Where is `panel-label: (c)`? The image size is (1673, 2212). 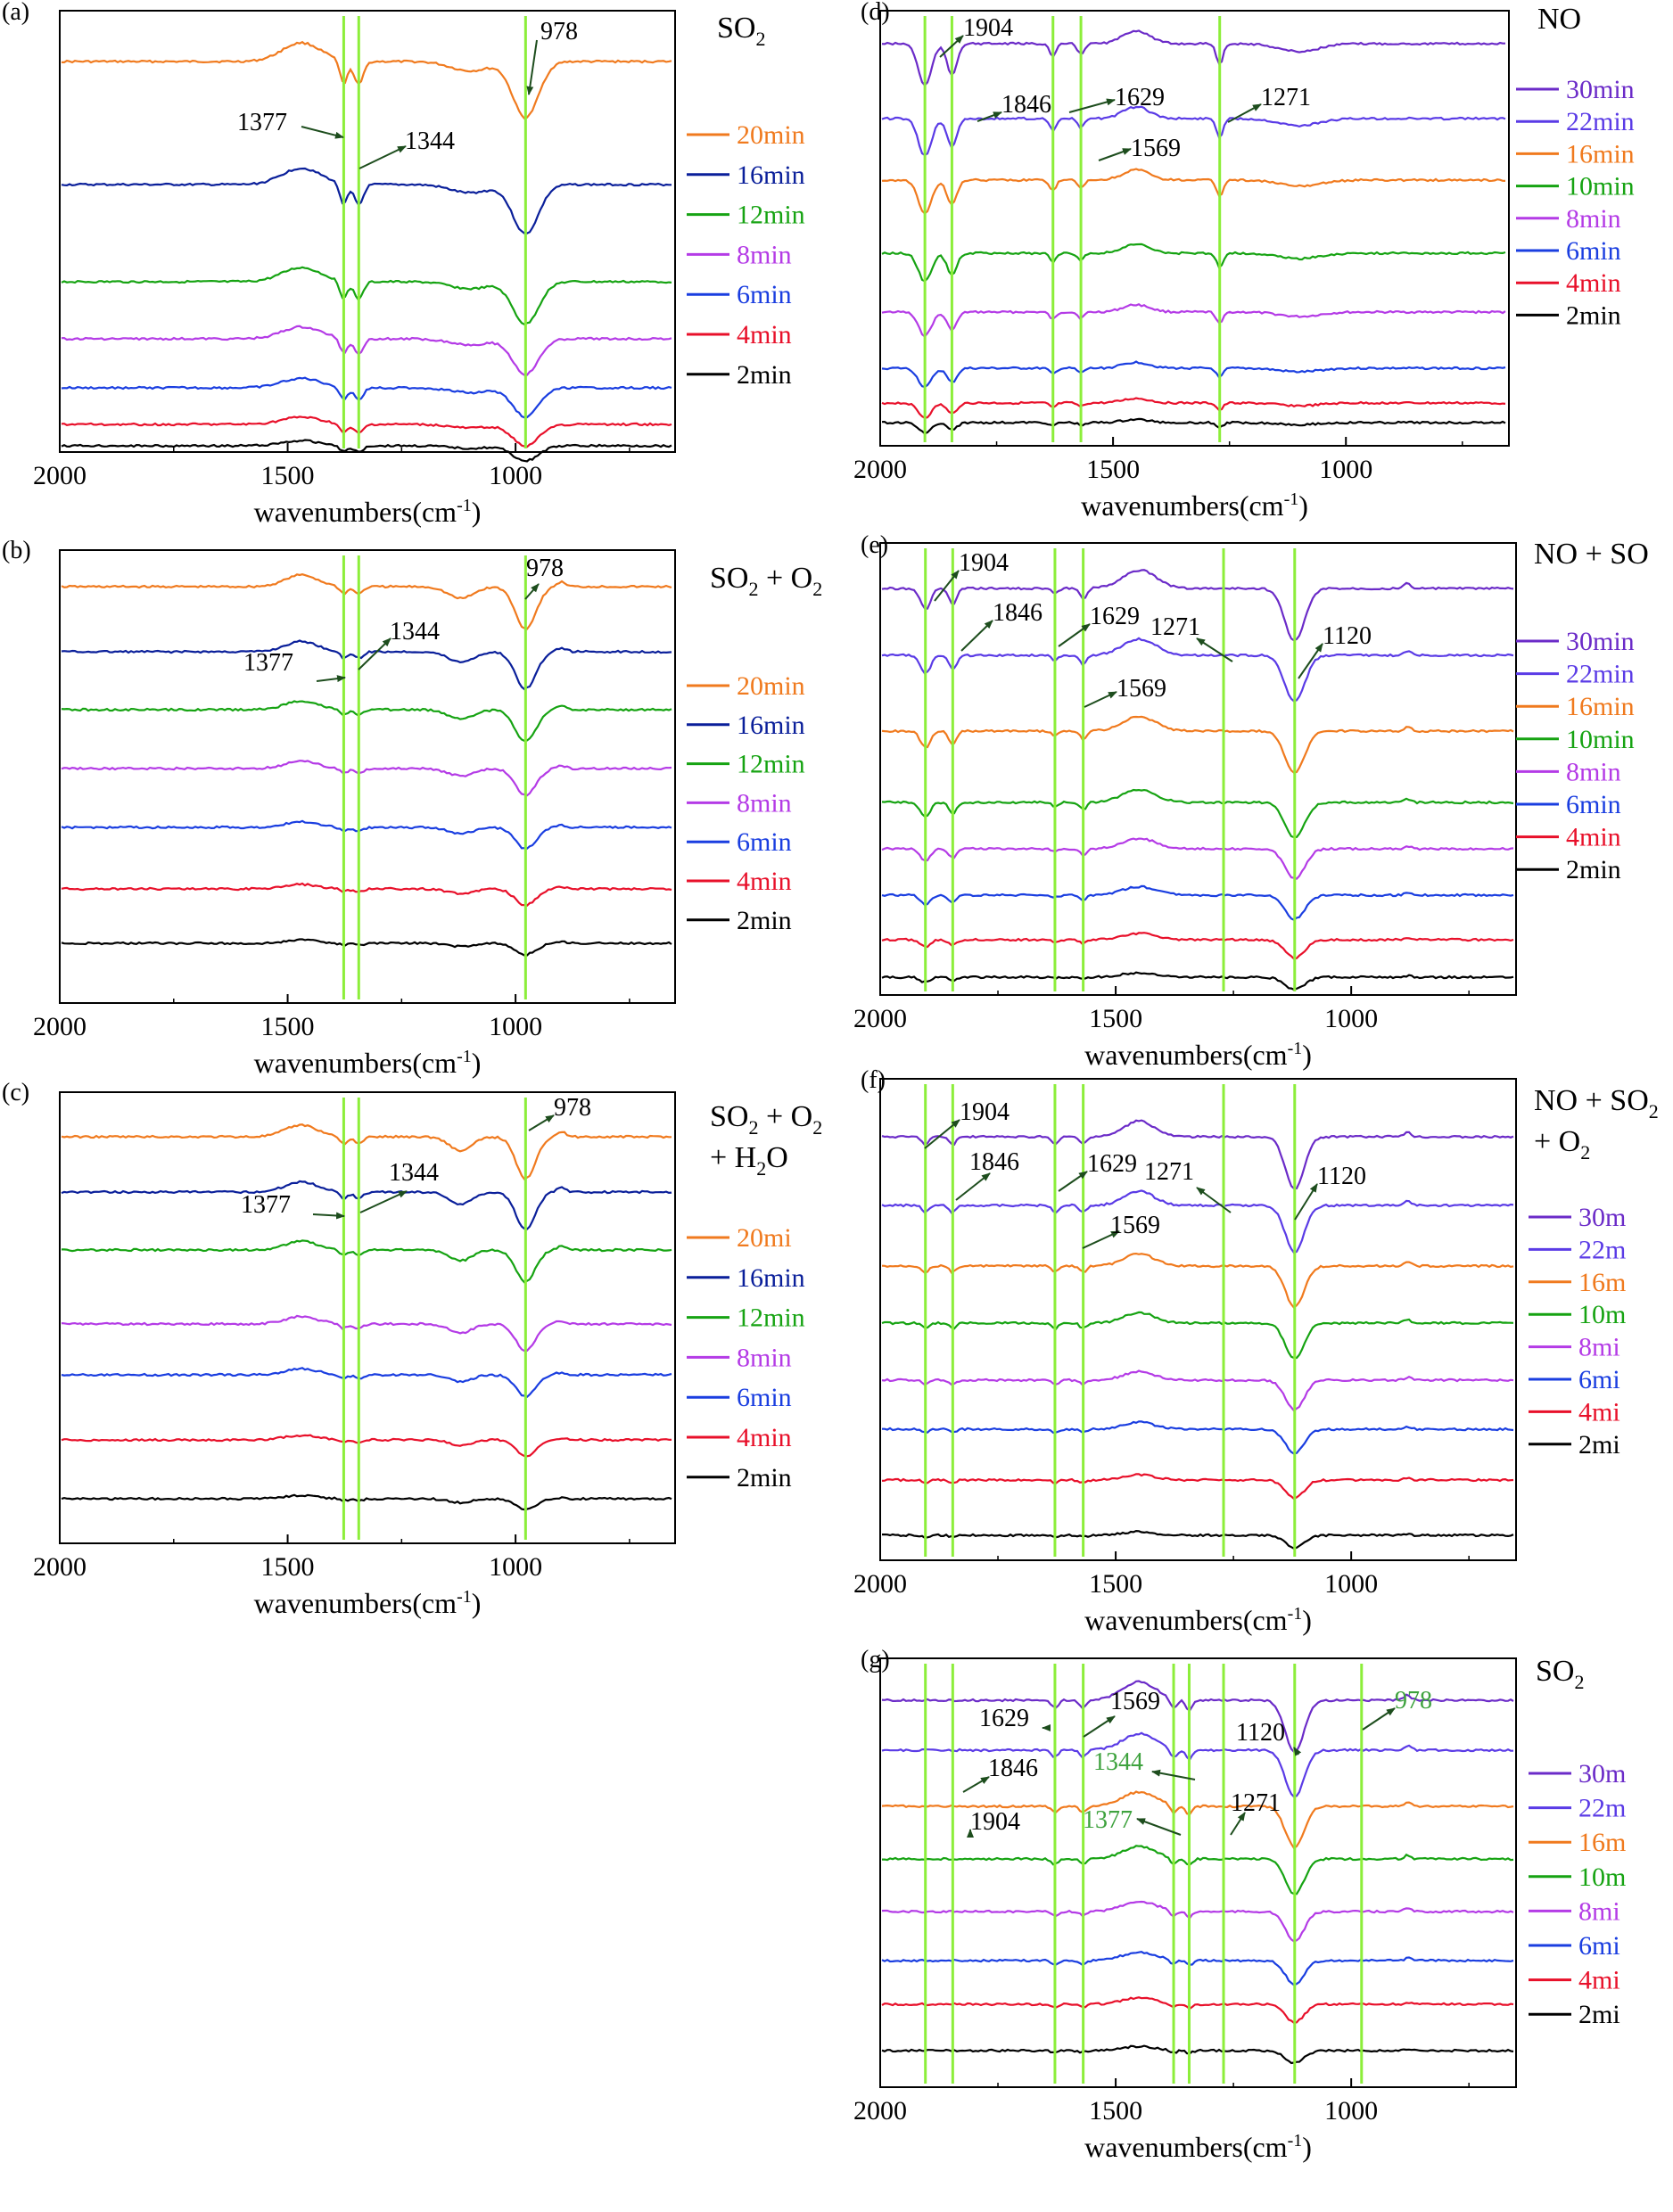 panel-label: (c) is located at coordinates (15, 1092).